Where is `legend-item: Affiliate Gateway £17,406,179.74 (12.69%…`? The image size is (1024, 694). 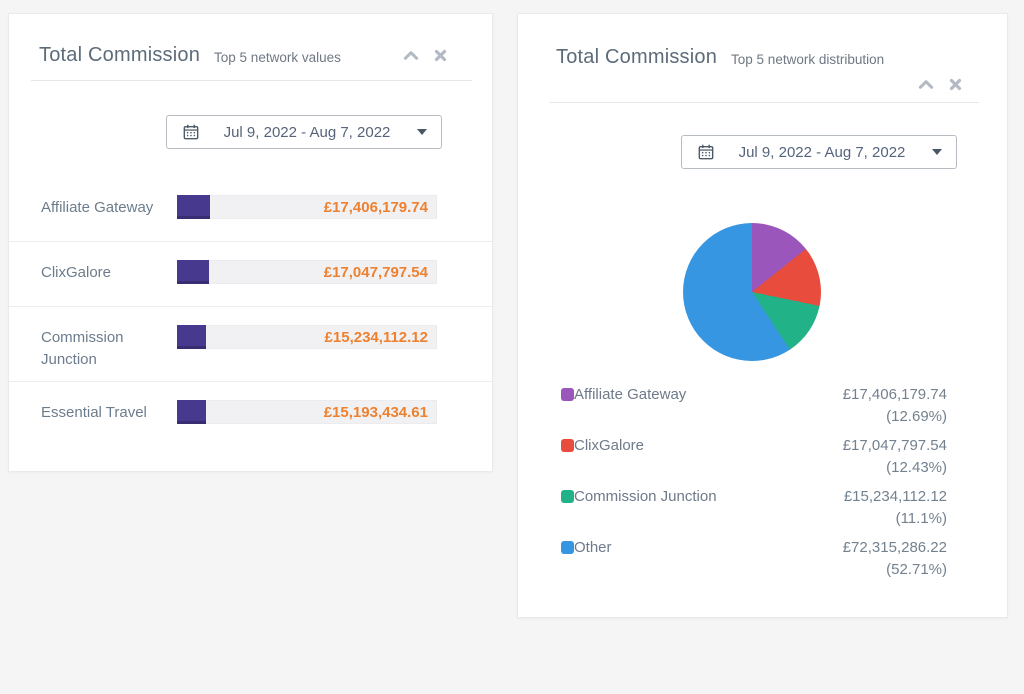
legend-item: Affiliate Gateway £17,406,179.74 (12.69%… is located at coordinates (754, 406).